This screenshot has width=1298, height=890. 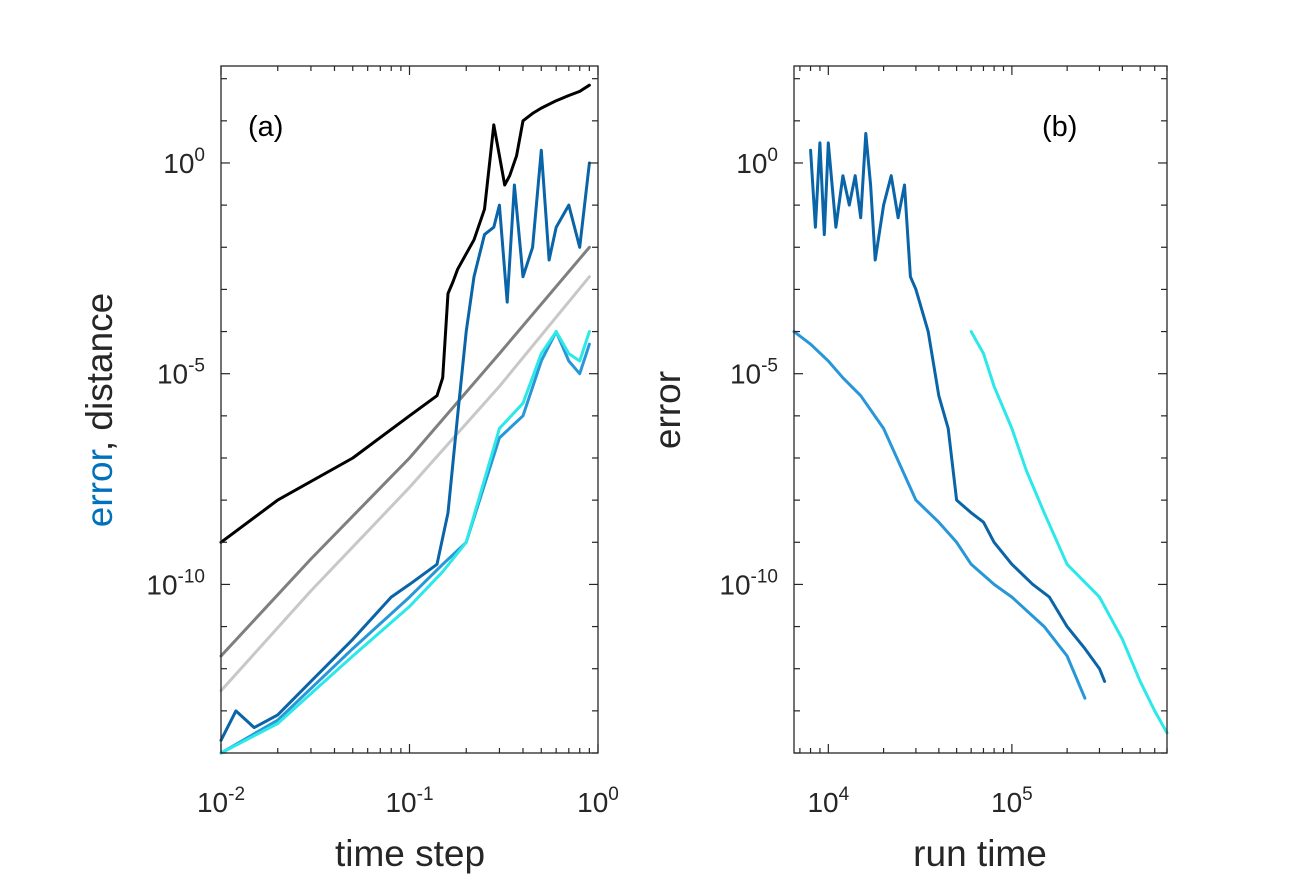 What do you see at coordinates (410, 853) in the screenshot?
I see `panel-a-xlabel: time step` at bounding box center [410, 853].